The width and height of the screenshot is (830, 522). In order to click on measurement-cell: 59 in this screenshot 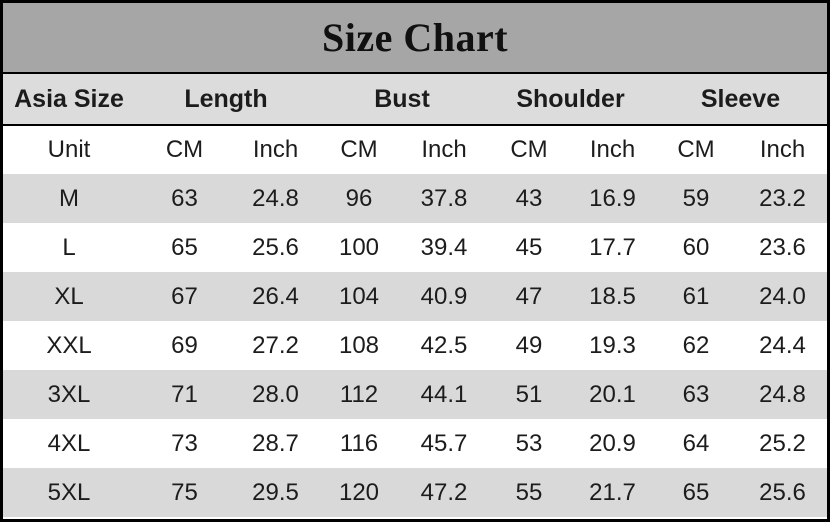, I will do `click(696, 198)`.